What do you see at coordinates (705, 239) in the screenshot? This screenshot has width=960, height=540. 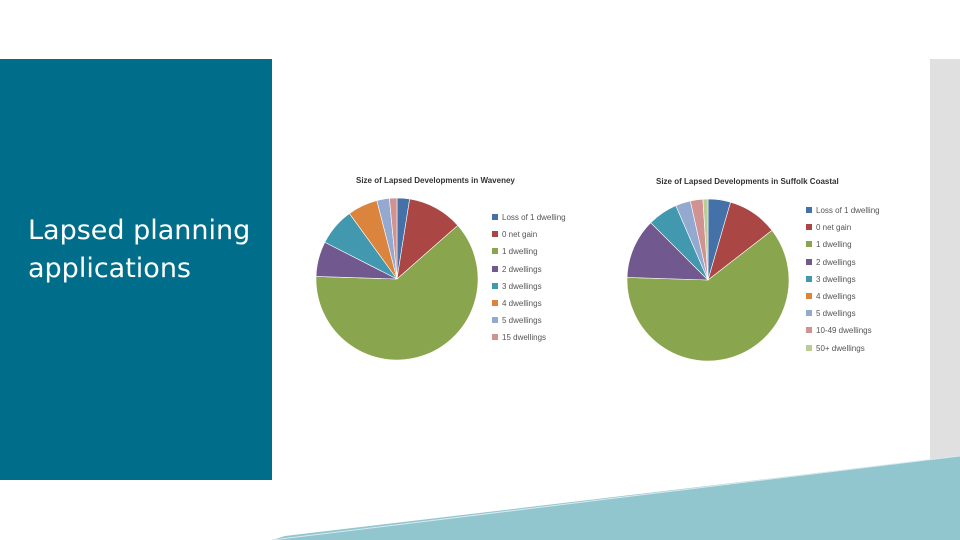 I see `pie-slice-50-dwellings` at bounding box center [705, 239].